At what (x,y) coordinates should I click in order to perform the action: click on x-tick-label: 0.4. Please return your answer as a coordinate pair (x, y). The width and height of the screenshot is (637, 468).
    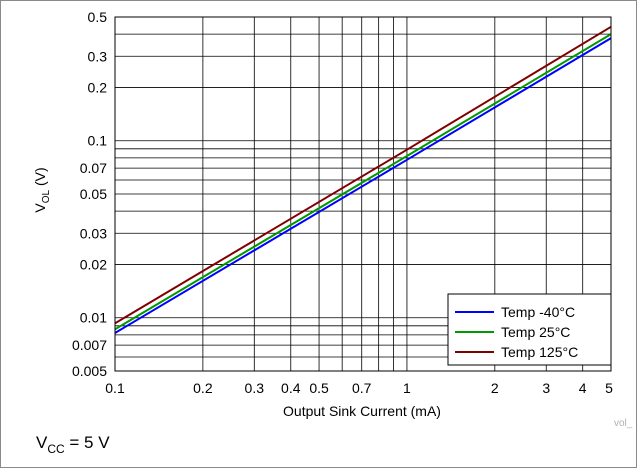
    Looking at the image, I should click on (291, 388).